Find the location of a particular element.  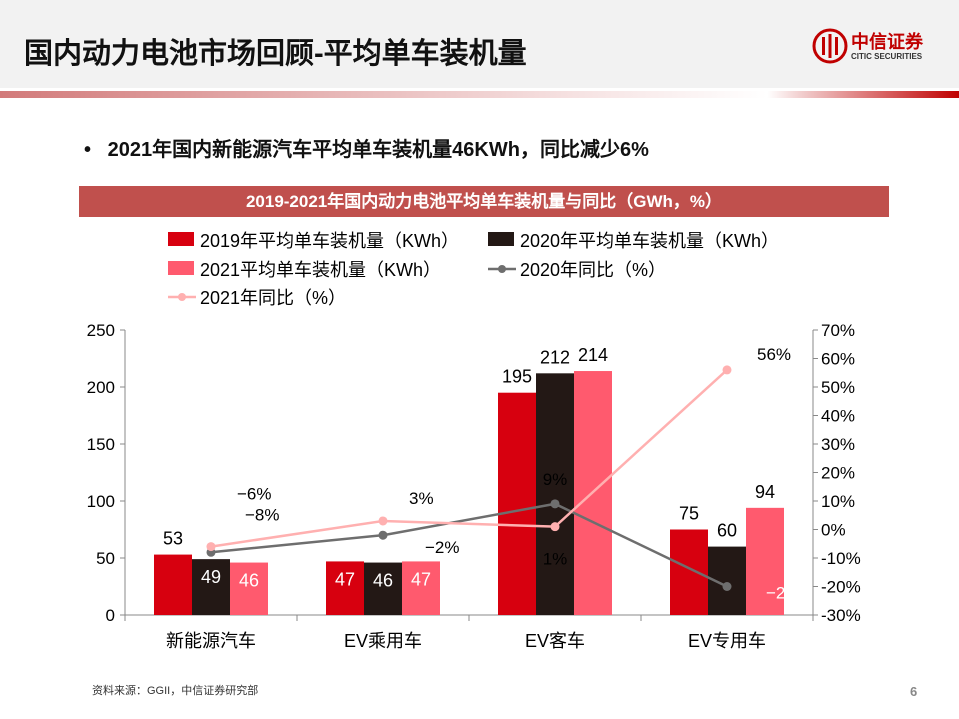

legend-label: 2019年平均单车装机量（KWh） is located at coordinates (329, 241).